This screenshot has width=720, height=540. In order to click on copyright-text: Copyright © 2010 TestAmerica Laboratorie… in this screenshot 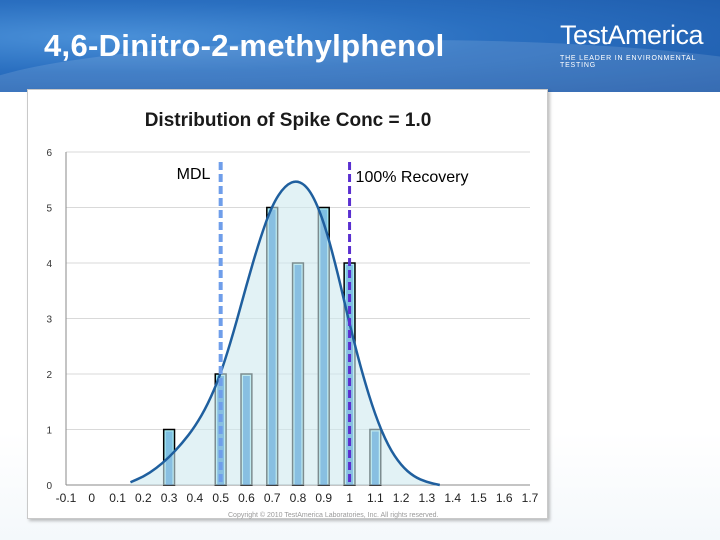, I will do `click(333, 515)`.